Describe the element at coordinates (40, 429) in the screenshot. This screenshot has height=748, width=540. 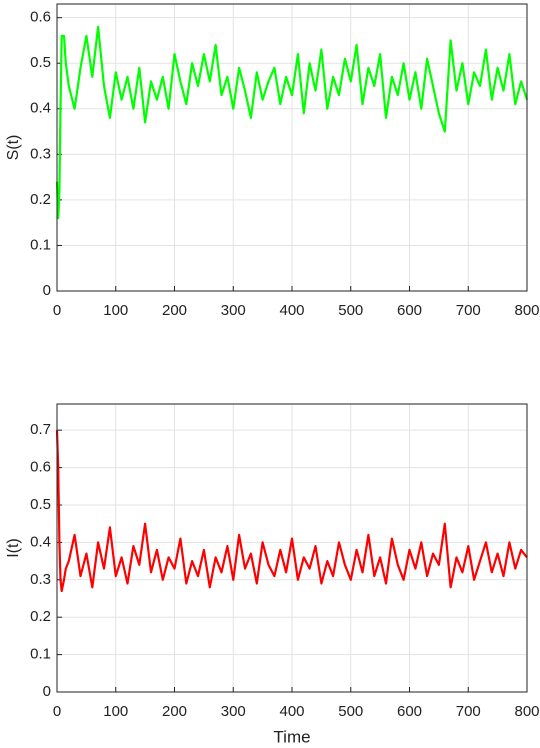
I see `y-tick-label: 0.7` at that location.